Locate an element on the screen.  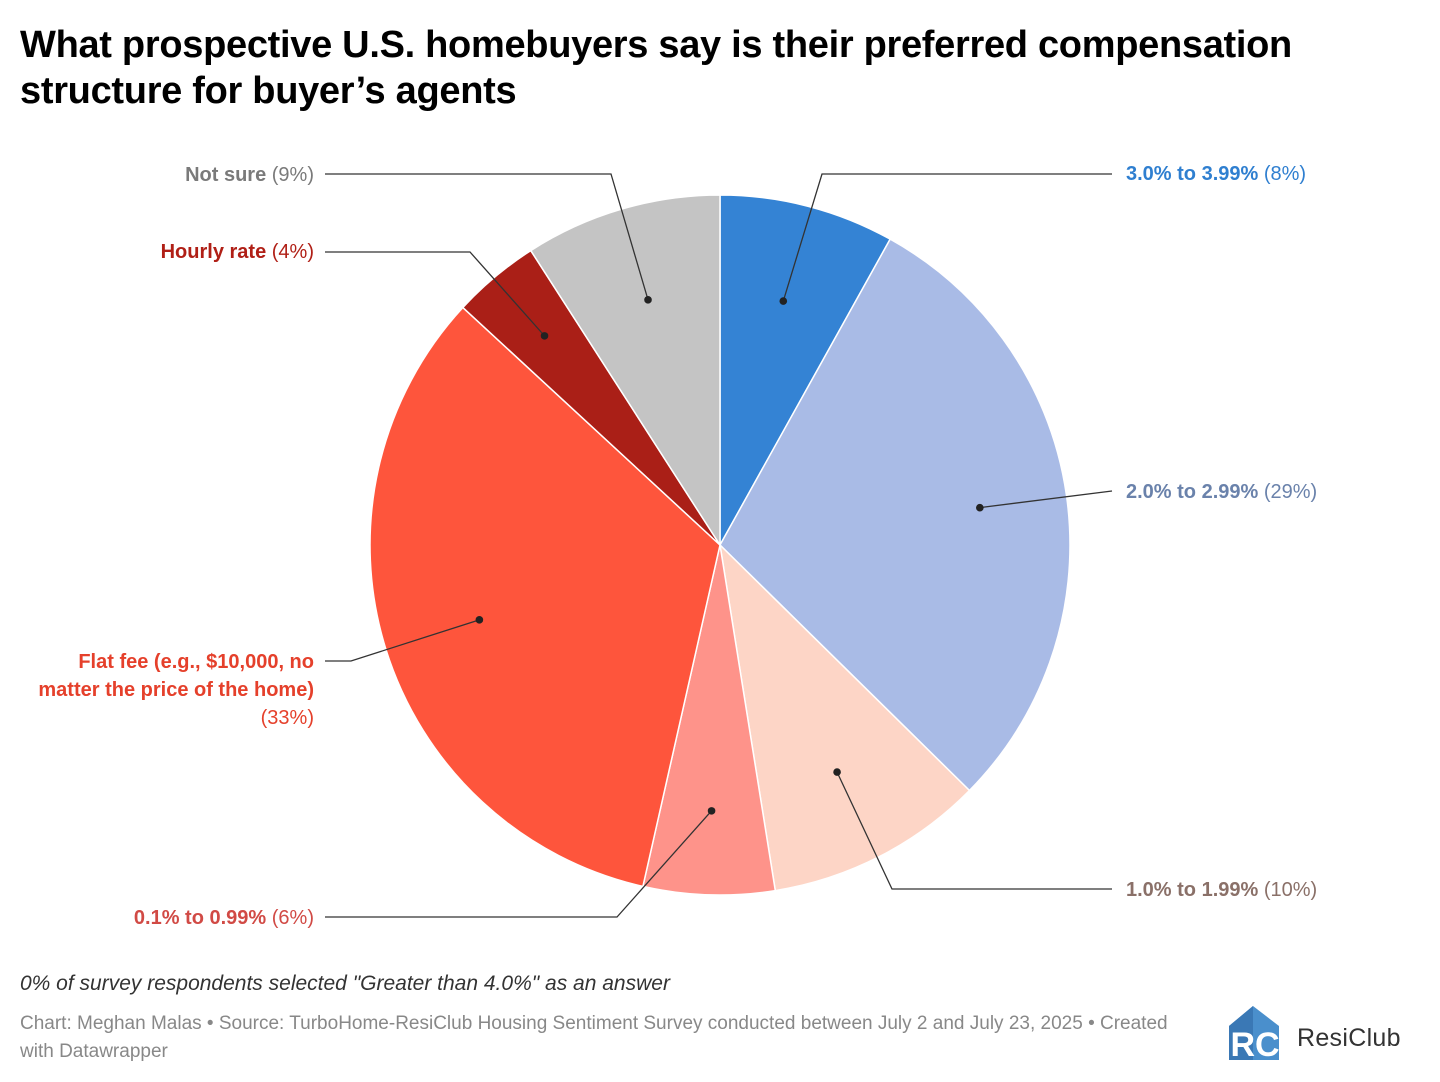
label-name: 1.0% to 1.99% is located at coordinates (1192, 890).